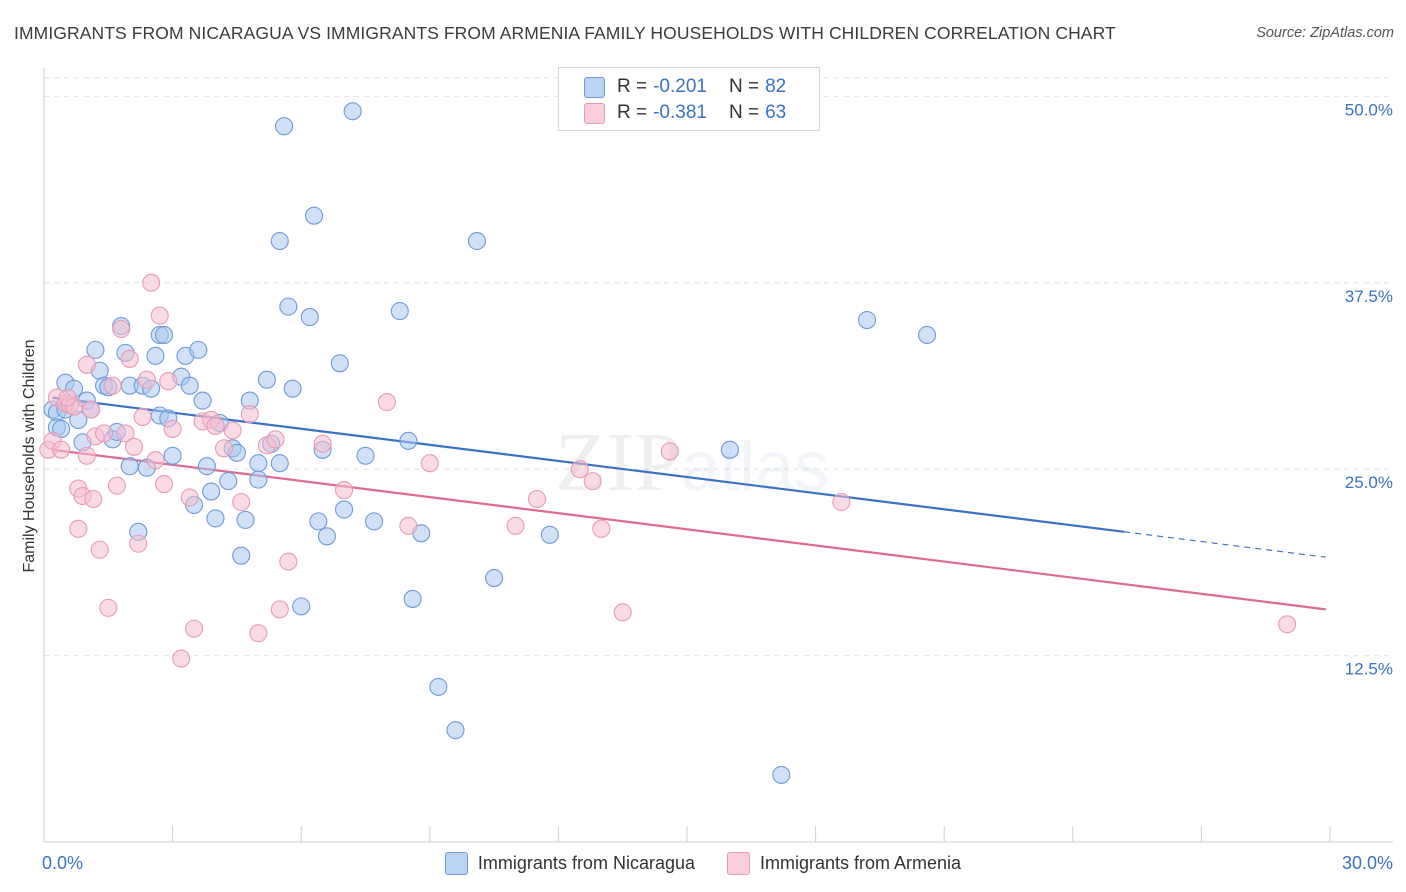  I want to click on legend-row-armenia: R = -0.381 N = 63, so click(685, 113).